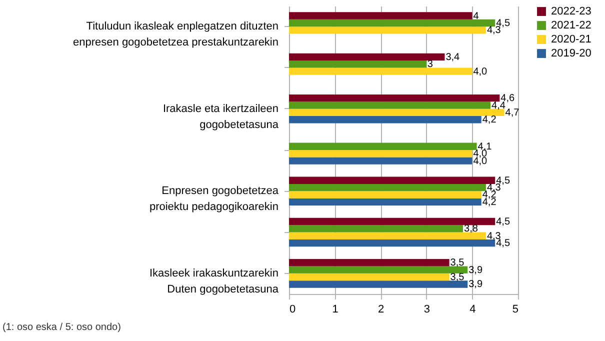  What do you see at coordinates (214, 281) in the screenshot?
I see `y-tick-label: Ikasleek irakaskuntzarekin Duten gogobetetasuna` at bounding box center [214, 281].